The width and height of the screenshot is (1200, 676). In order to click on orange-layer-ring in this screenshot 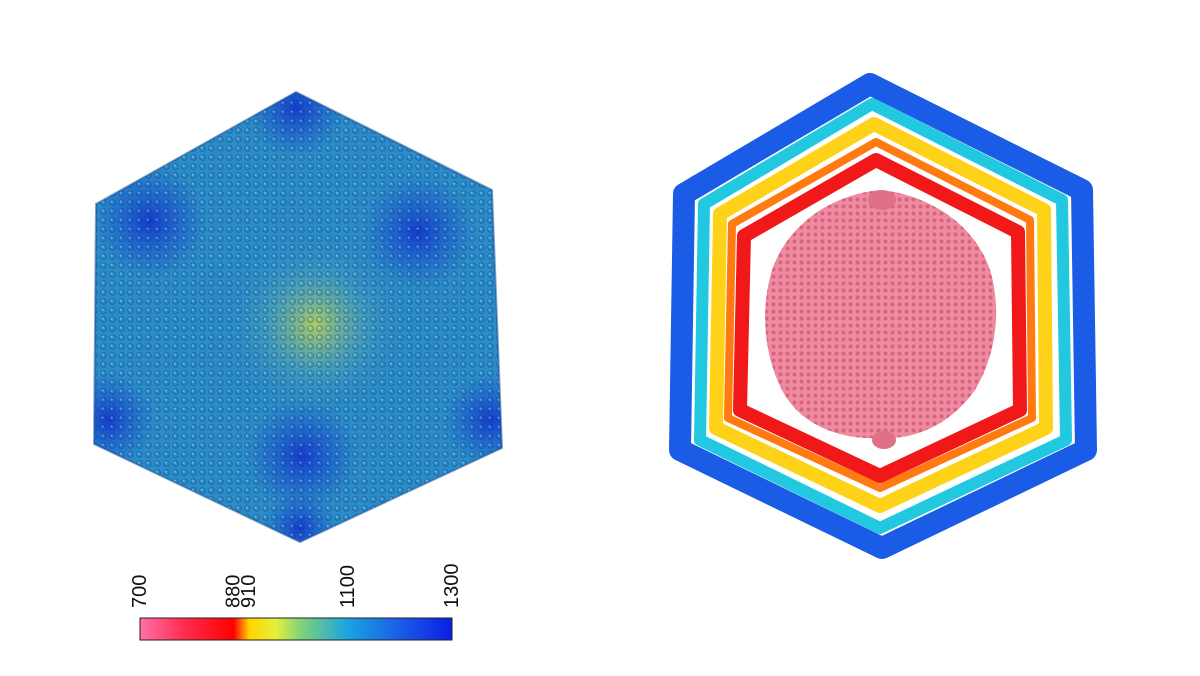, I will do `click(880, 315)`.